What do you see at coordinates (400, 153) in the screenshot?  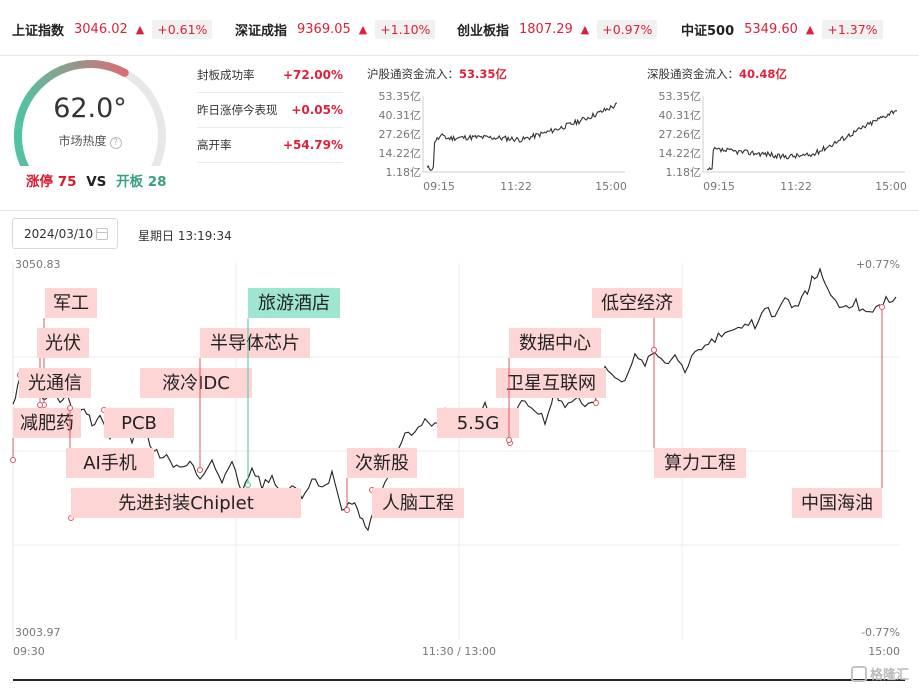 I see `flow-y-tick: 14.22亿` at bounding box center [400, 153].